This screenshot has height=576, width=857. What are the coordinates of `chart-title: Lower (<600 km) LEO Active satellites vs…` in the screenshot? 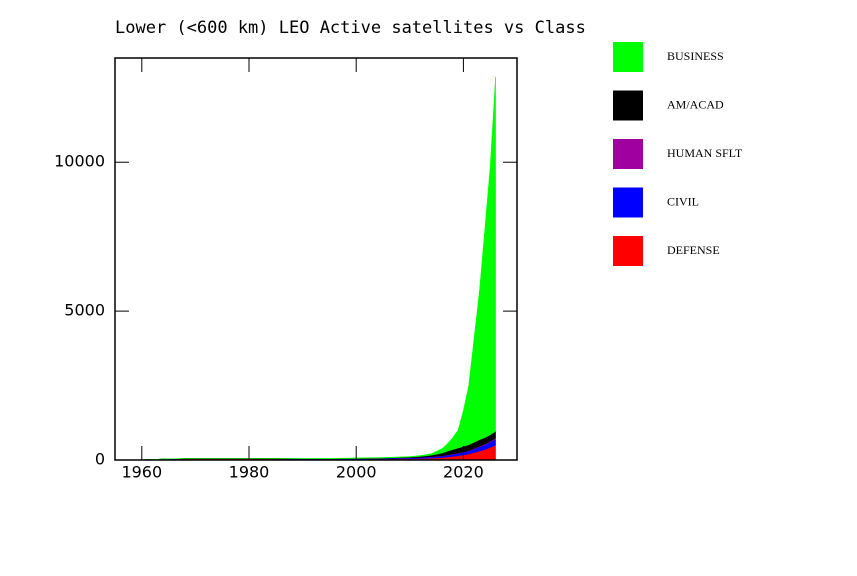 It's located at (350, 28).